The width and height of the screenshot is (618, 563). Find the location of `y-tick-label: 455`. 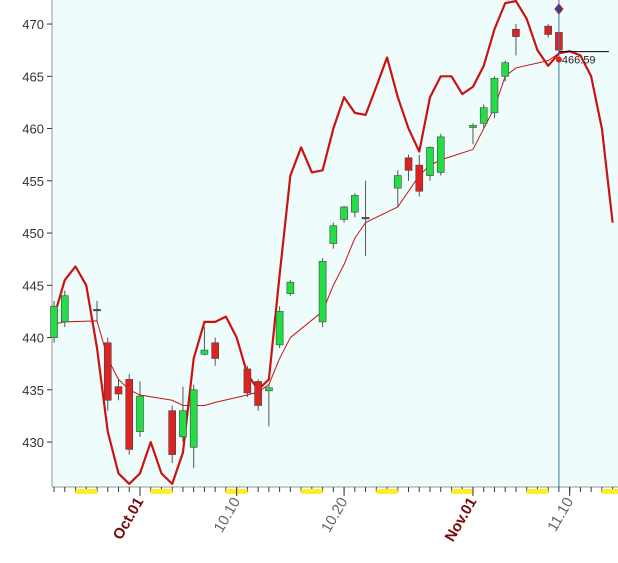

y-tick-label: 455 is located at coordinates (33, 181).